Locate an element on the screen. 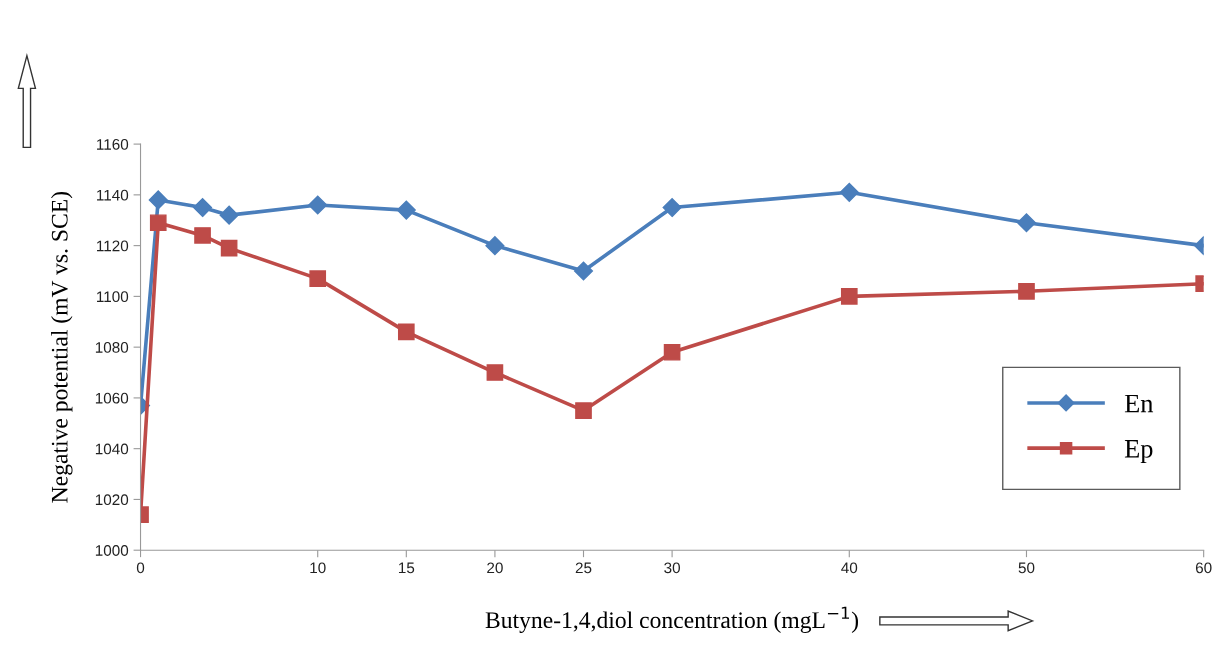 The image size is (1222, 655). y-axis-title: Negative potential (mV vs. SCE) is located at coordinates (62, 347).